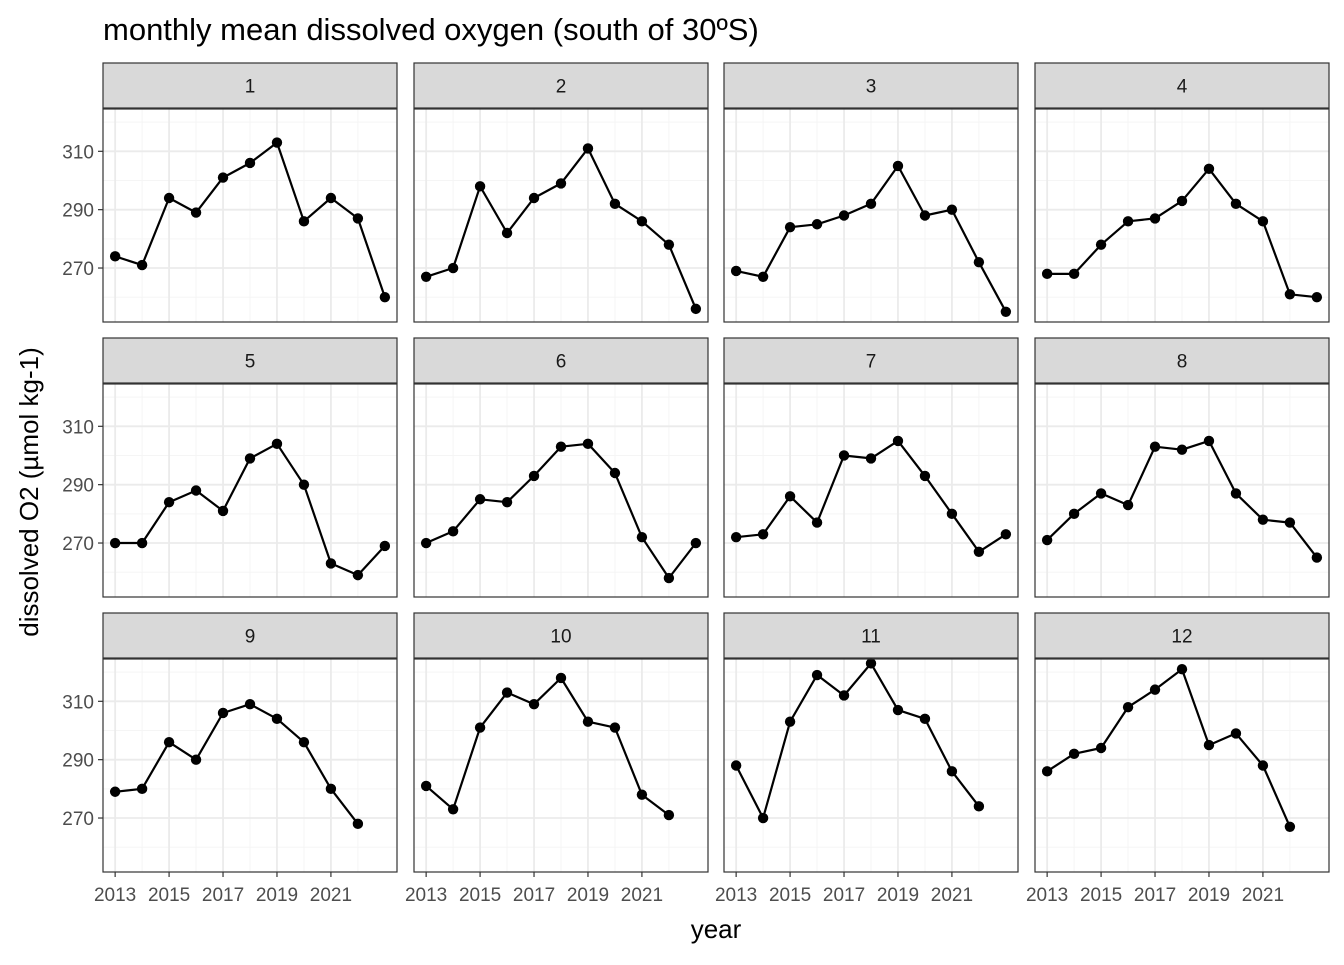 The width and height of the screenshot is (1344, 965). Describe the element at coordinates (561, 87) in the screenshot. I see `facet-strip-label: 2` at that location.